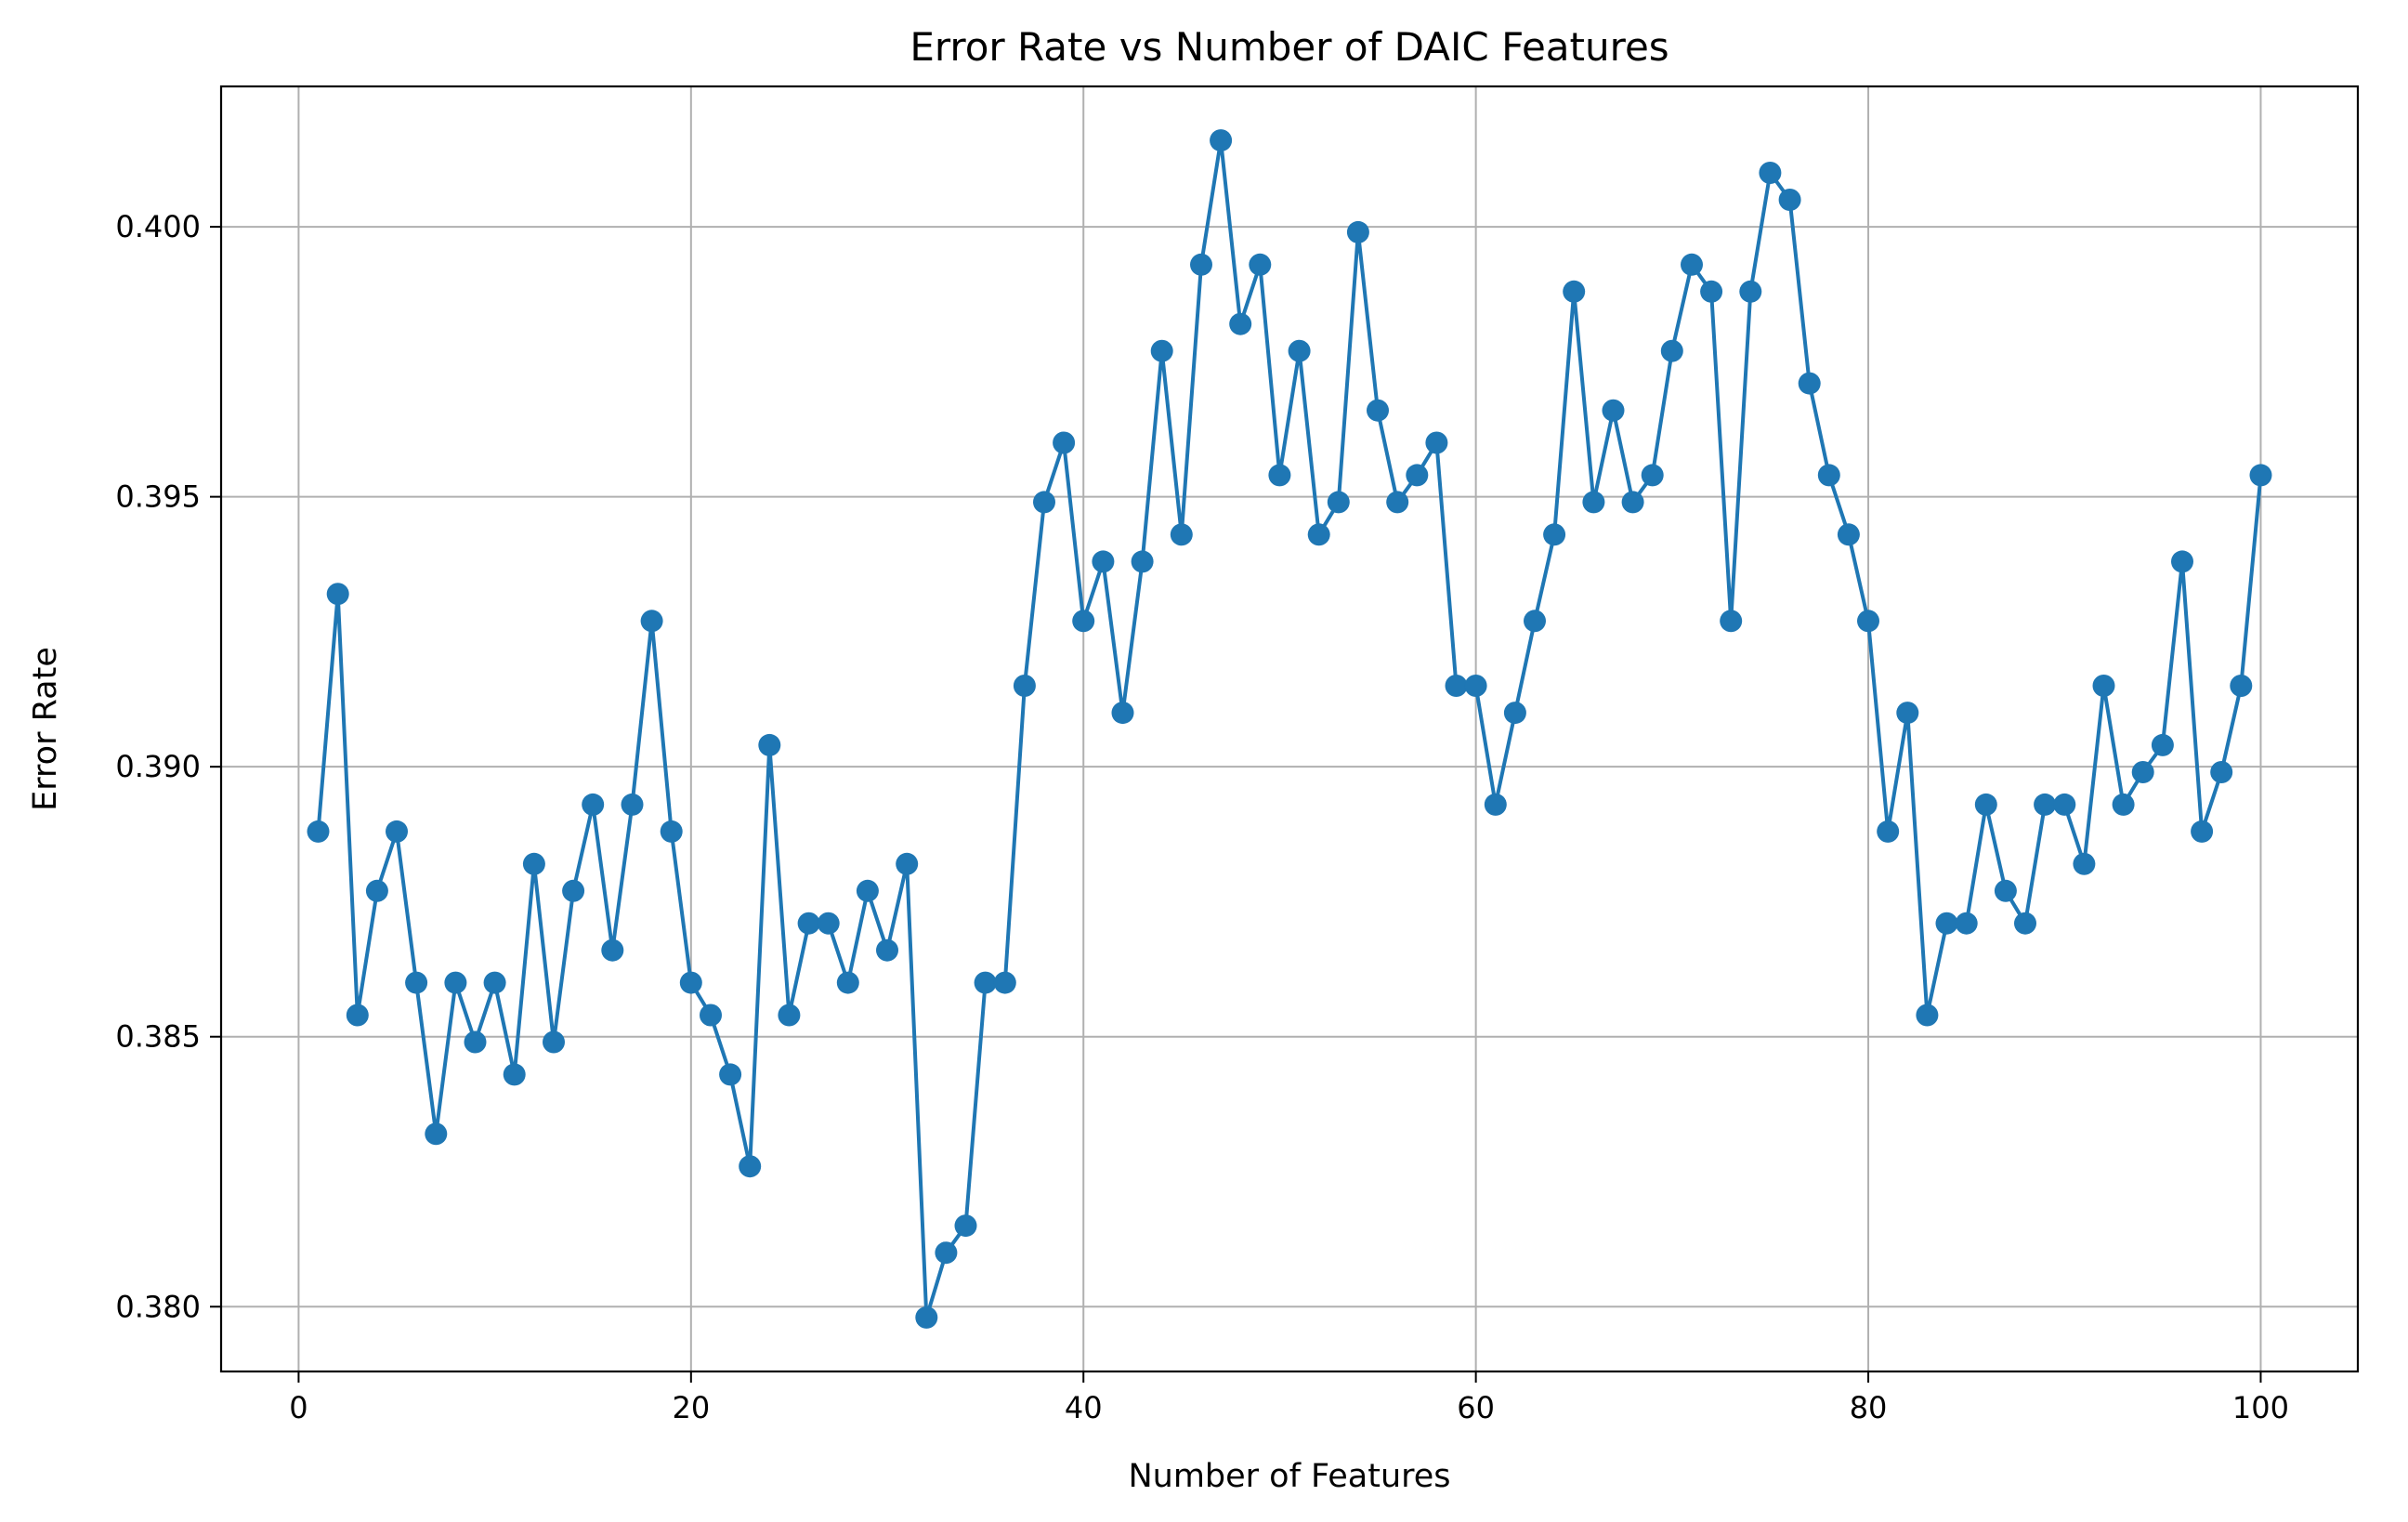 Image resolution: width=2408 pixels, height=1522 pixels. Describe the element at coordinates (158, 226) in the screenshot. I see `y-tick-label: 0.400` at that location.